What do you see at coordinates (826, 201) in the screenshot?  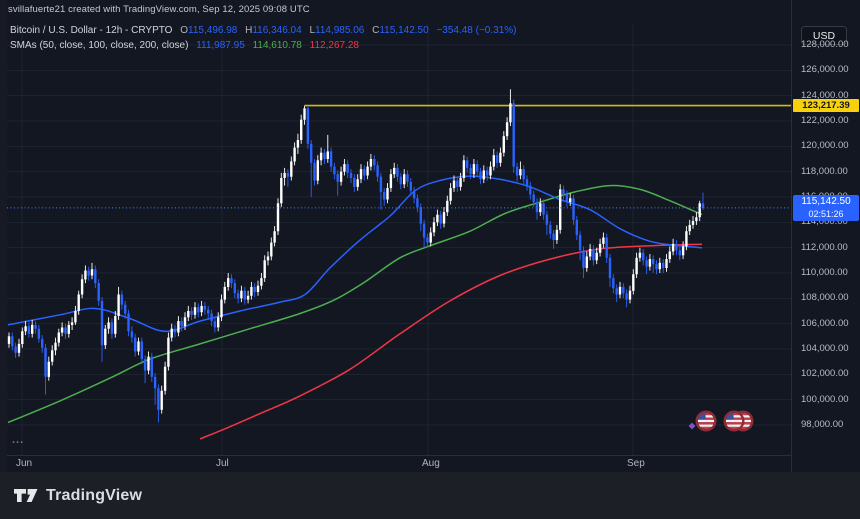 I see `last-price-value: 115,142.50` at bounding box center [826, 201].